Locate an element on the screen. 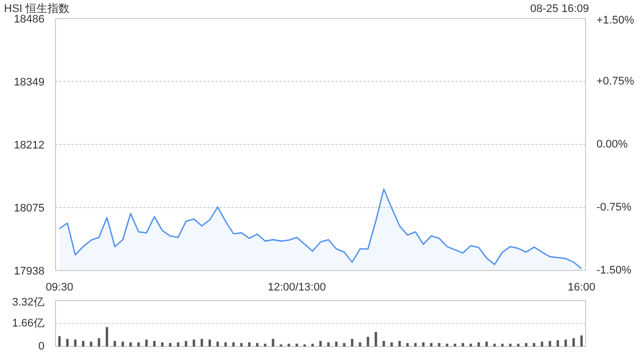 Image resolution: width=640 pixels, height=360 pixels. y-tick-label: 3.32亿 is located at coordinates (28, 302).